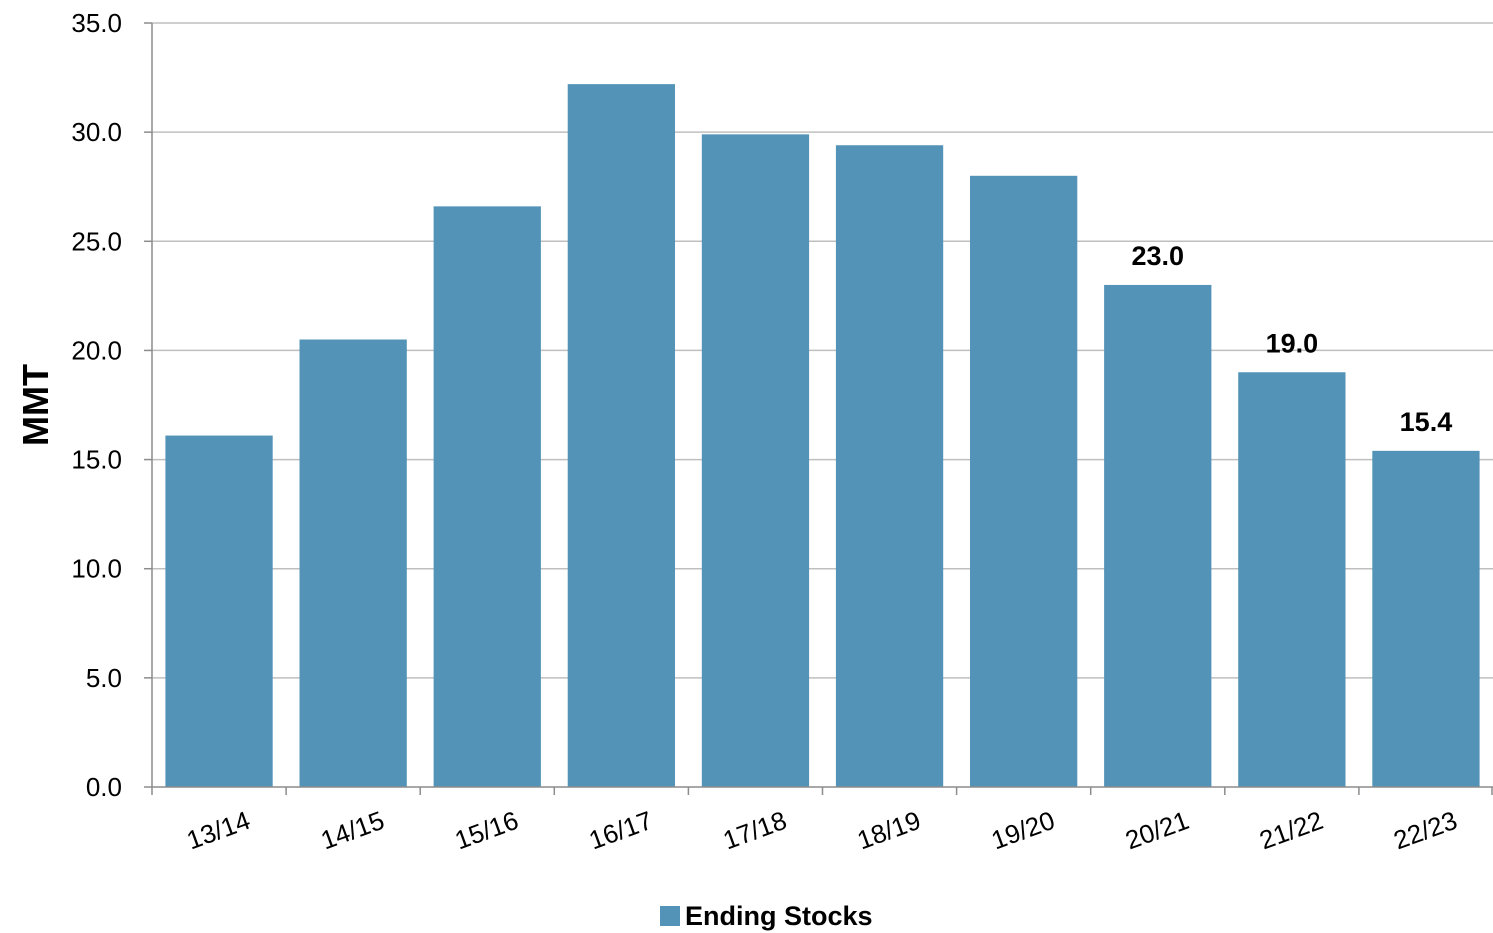 Image resolution: width=1493 pixels, height=933 pixels. Describe the element at coordinates (620, 830) in the screenshot. I see `x-tick-label: 16/17` at that location.